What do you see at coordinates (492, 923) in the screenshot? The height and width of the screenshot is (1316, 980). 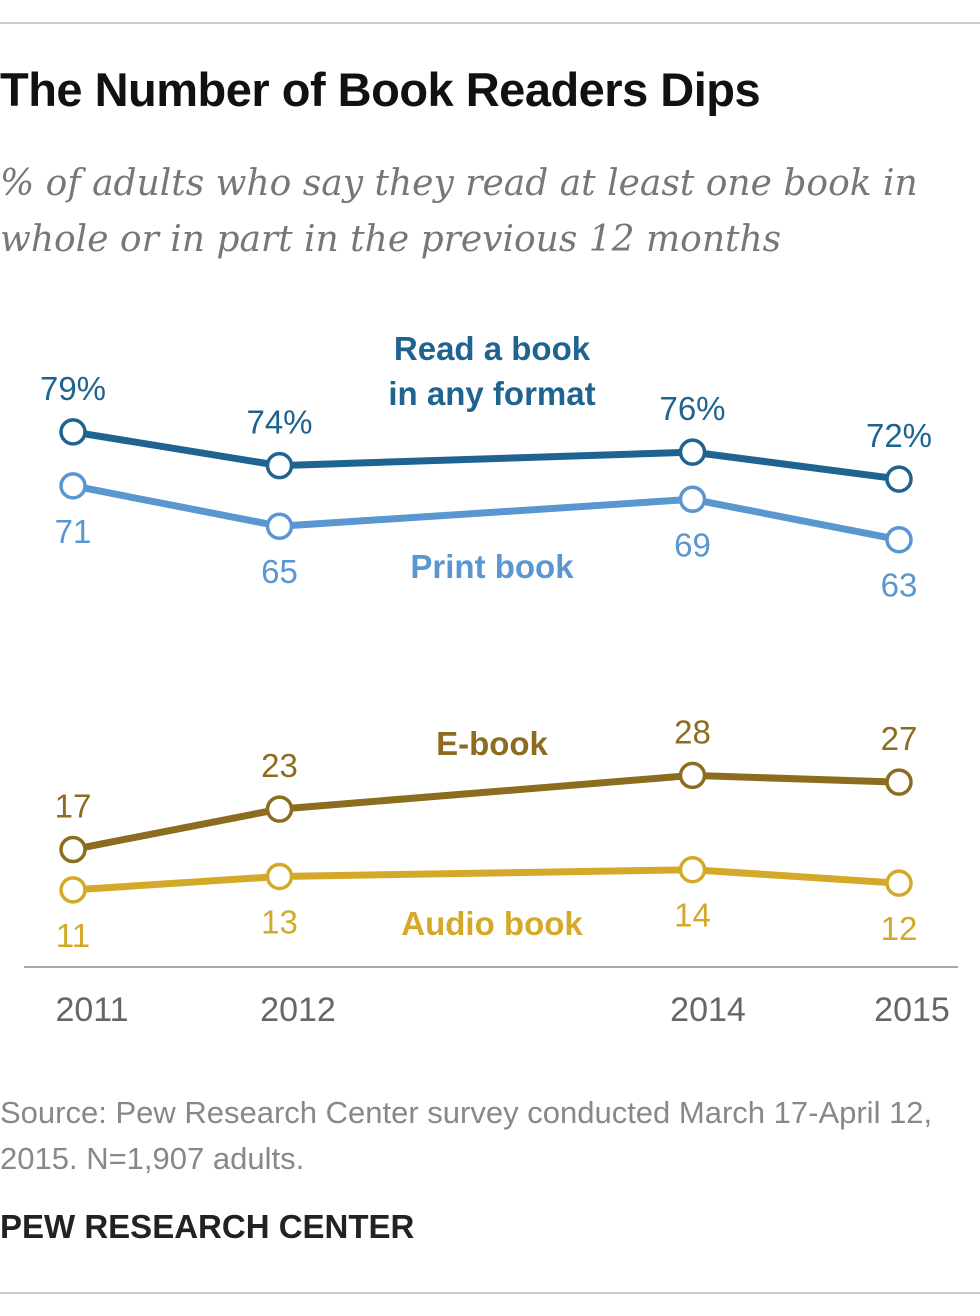 I see `series-name-label: Audio book` at bounding box center [492, 923].